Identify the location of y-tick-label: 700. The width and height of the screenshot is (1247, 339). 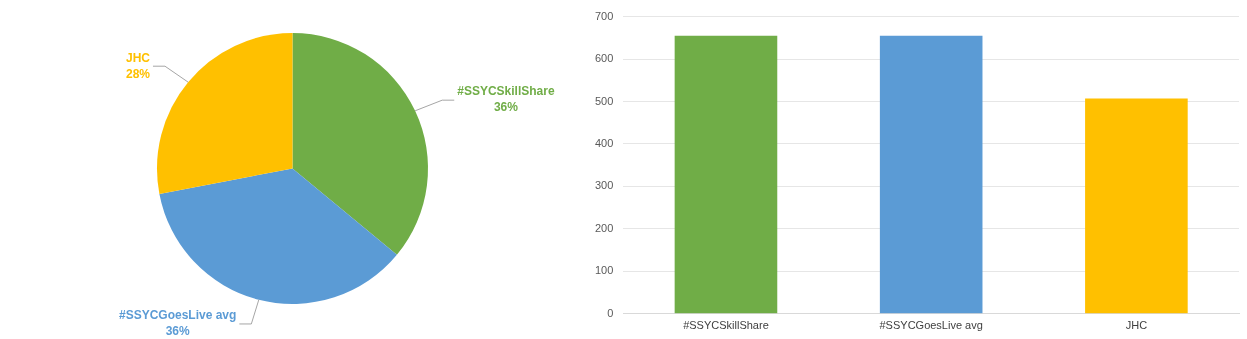
(604, 15).